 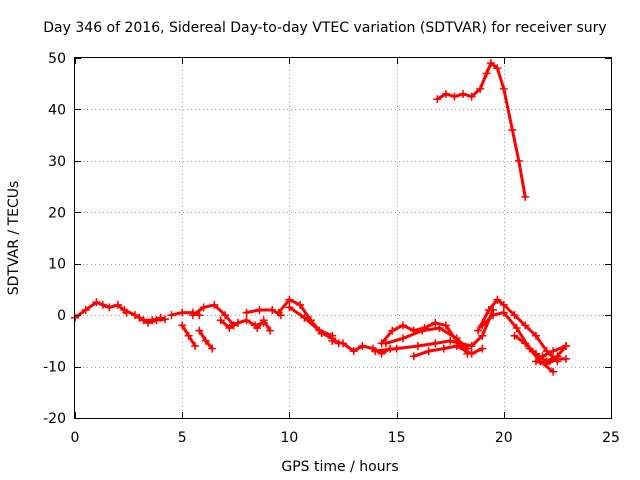 I want to click on x-tick-label: 25, so click(x=611, y=438).